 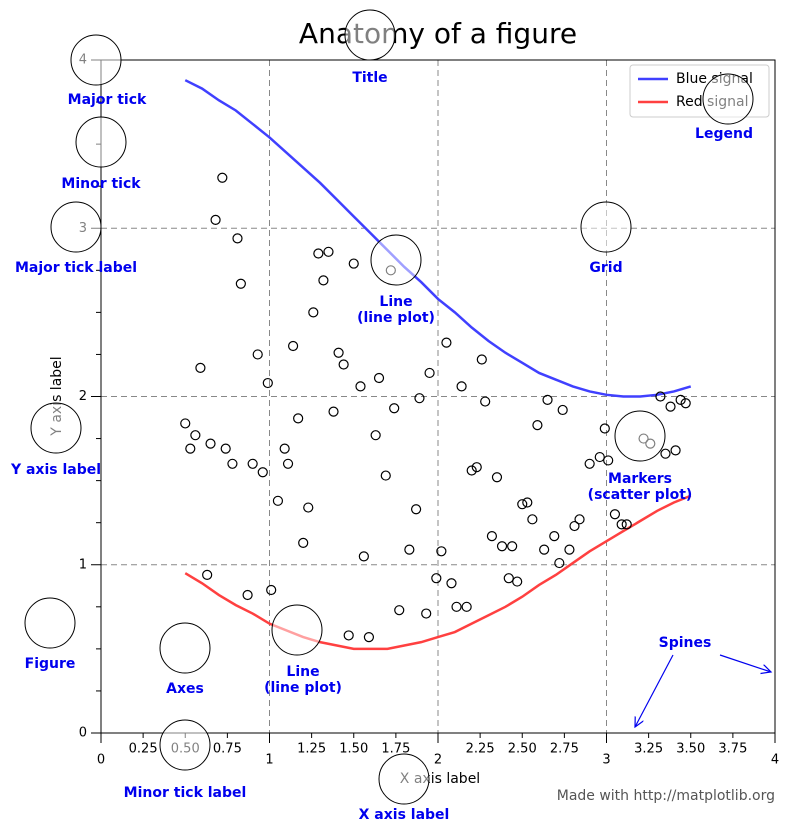 What do you see at coordinates (480, 749) in the screenshot?
I see `x-minor-tick-label: 2.25` at bounding box center [480, 749].